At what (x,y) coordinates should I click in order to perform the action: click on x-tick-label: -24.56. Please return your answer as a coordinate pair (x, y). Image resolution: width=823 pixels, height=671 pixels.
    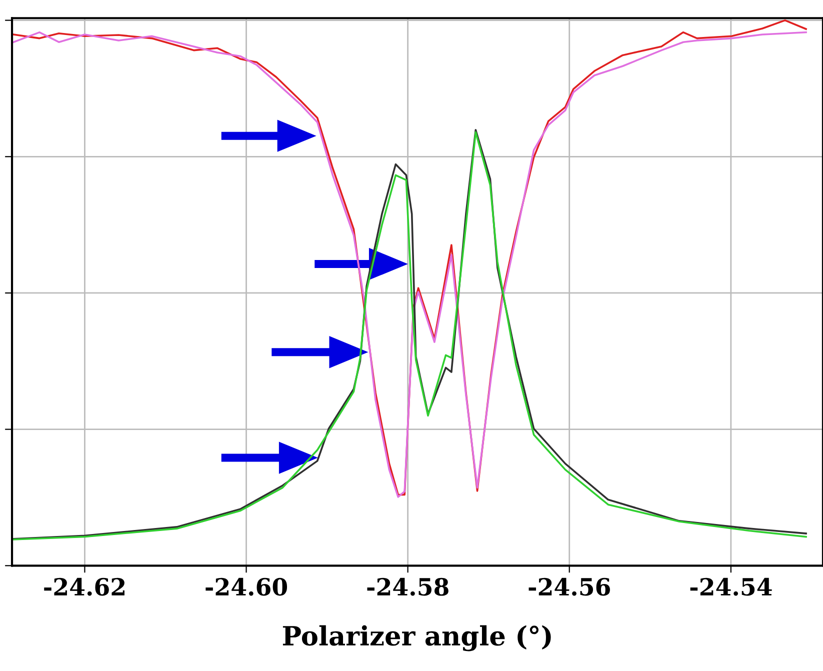
    Looking at the image, I should click on (569, 587).